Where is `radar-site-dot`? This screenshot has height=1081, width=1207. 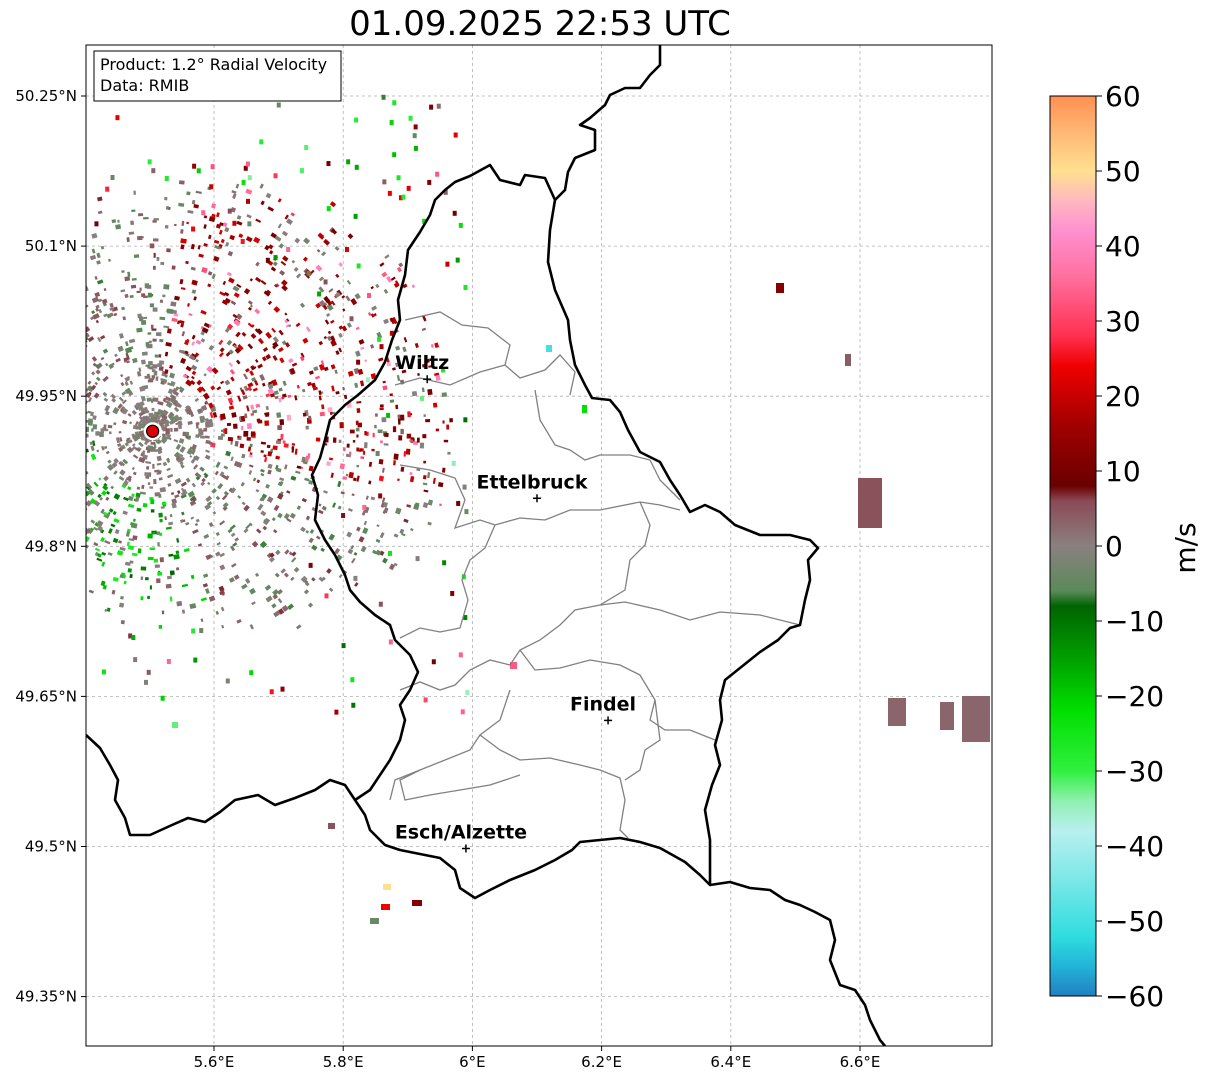 radar-site-dot is located at coordinates (153, 431).